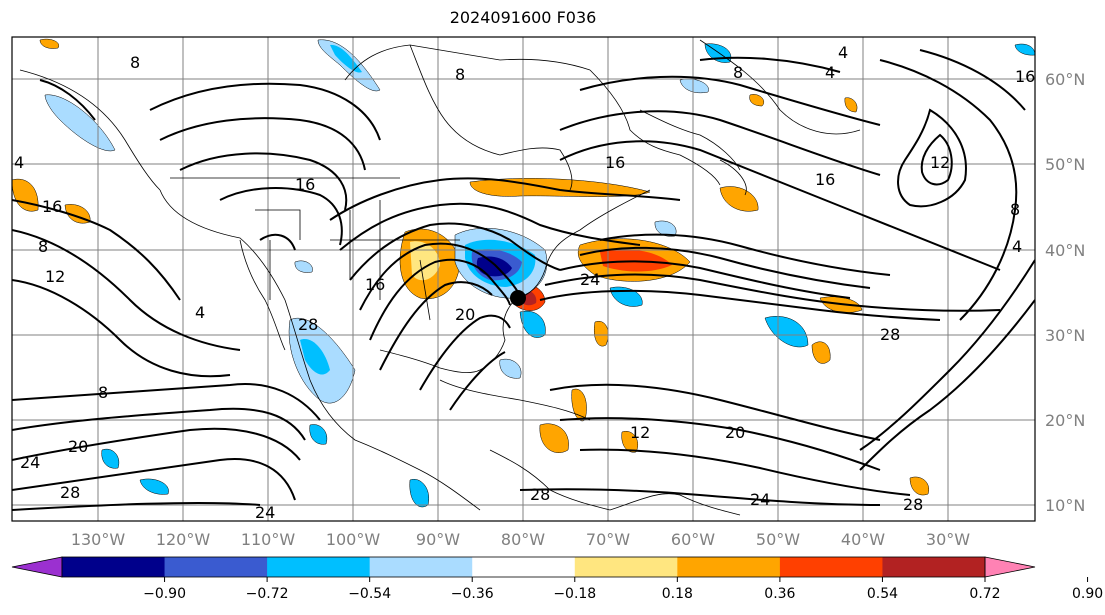 This screenshot has height=615, width=1105. I want to click on colorbar-tick-label: 0.72, so click(984, 594).